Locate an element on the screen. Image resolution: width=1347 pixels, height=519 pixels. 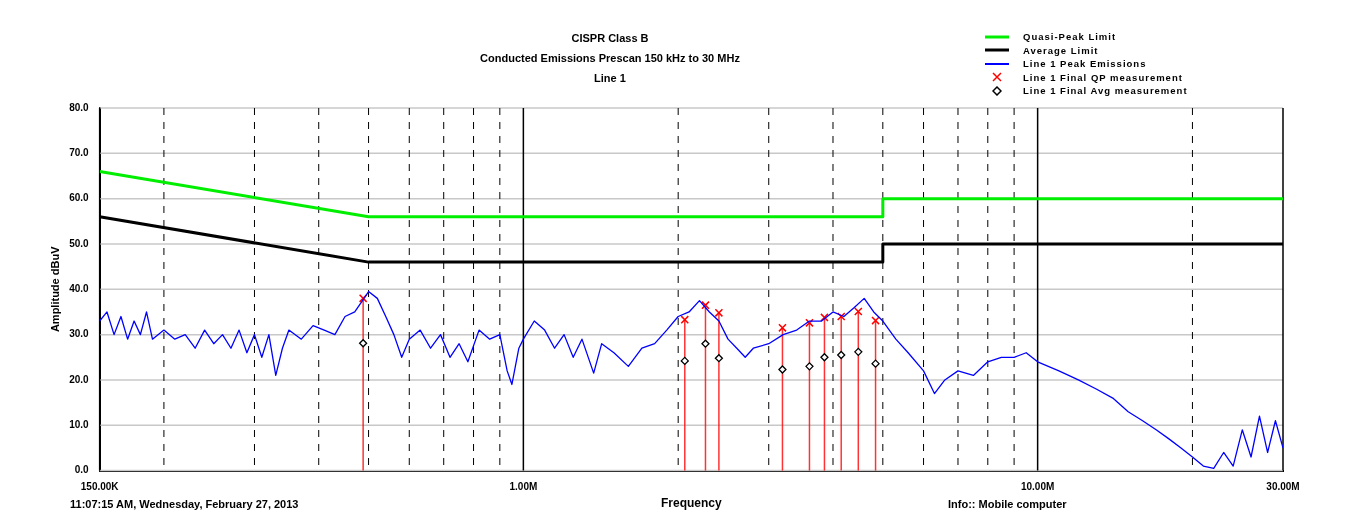
text: Line 1 is located at coordinates (610, 78).